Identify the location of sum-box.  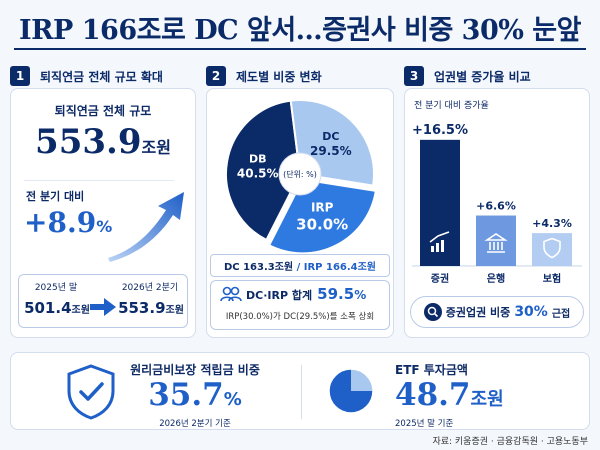
(300, 305).